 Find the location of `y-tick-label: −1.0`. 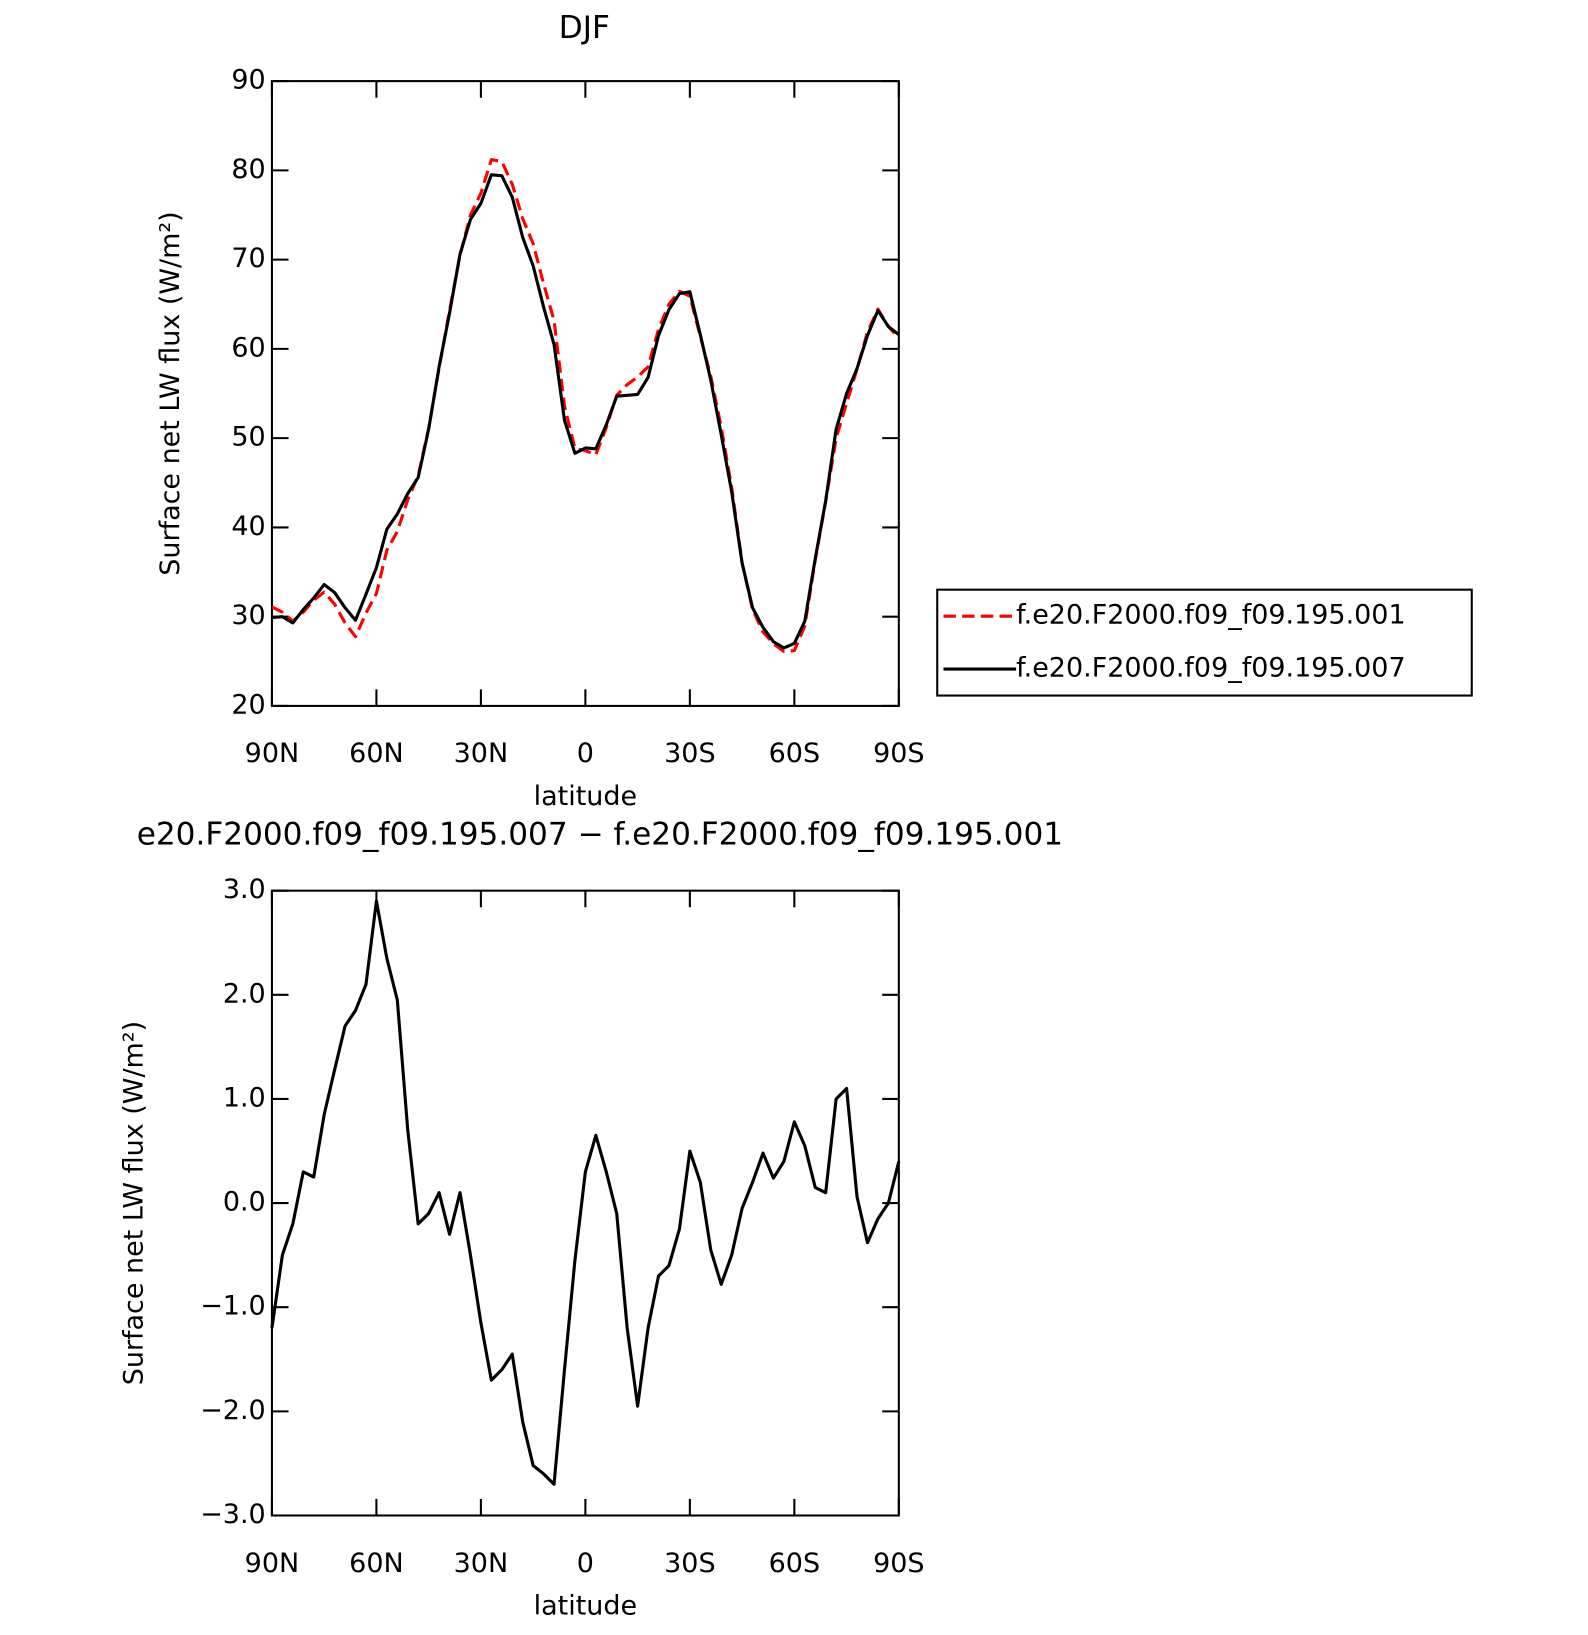

y-tick-label: −1.0 is located at coordinates (233, 1306).